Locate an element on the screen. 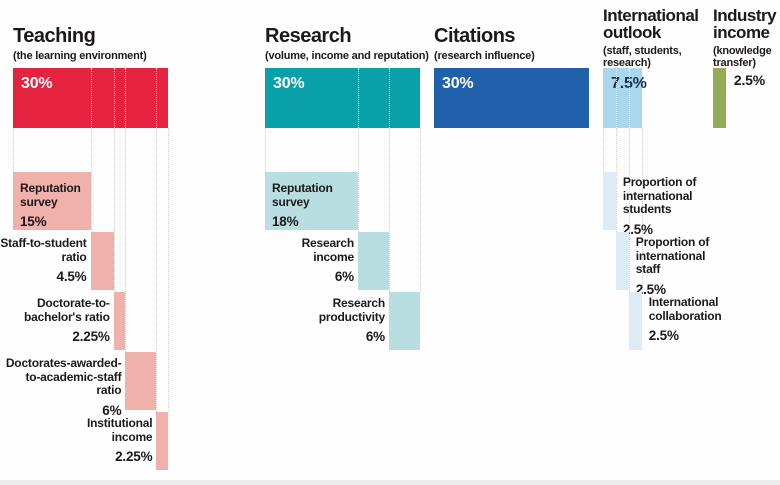  group-header: Teaching (the learning environment) is located at coordinates (80, 44).